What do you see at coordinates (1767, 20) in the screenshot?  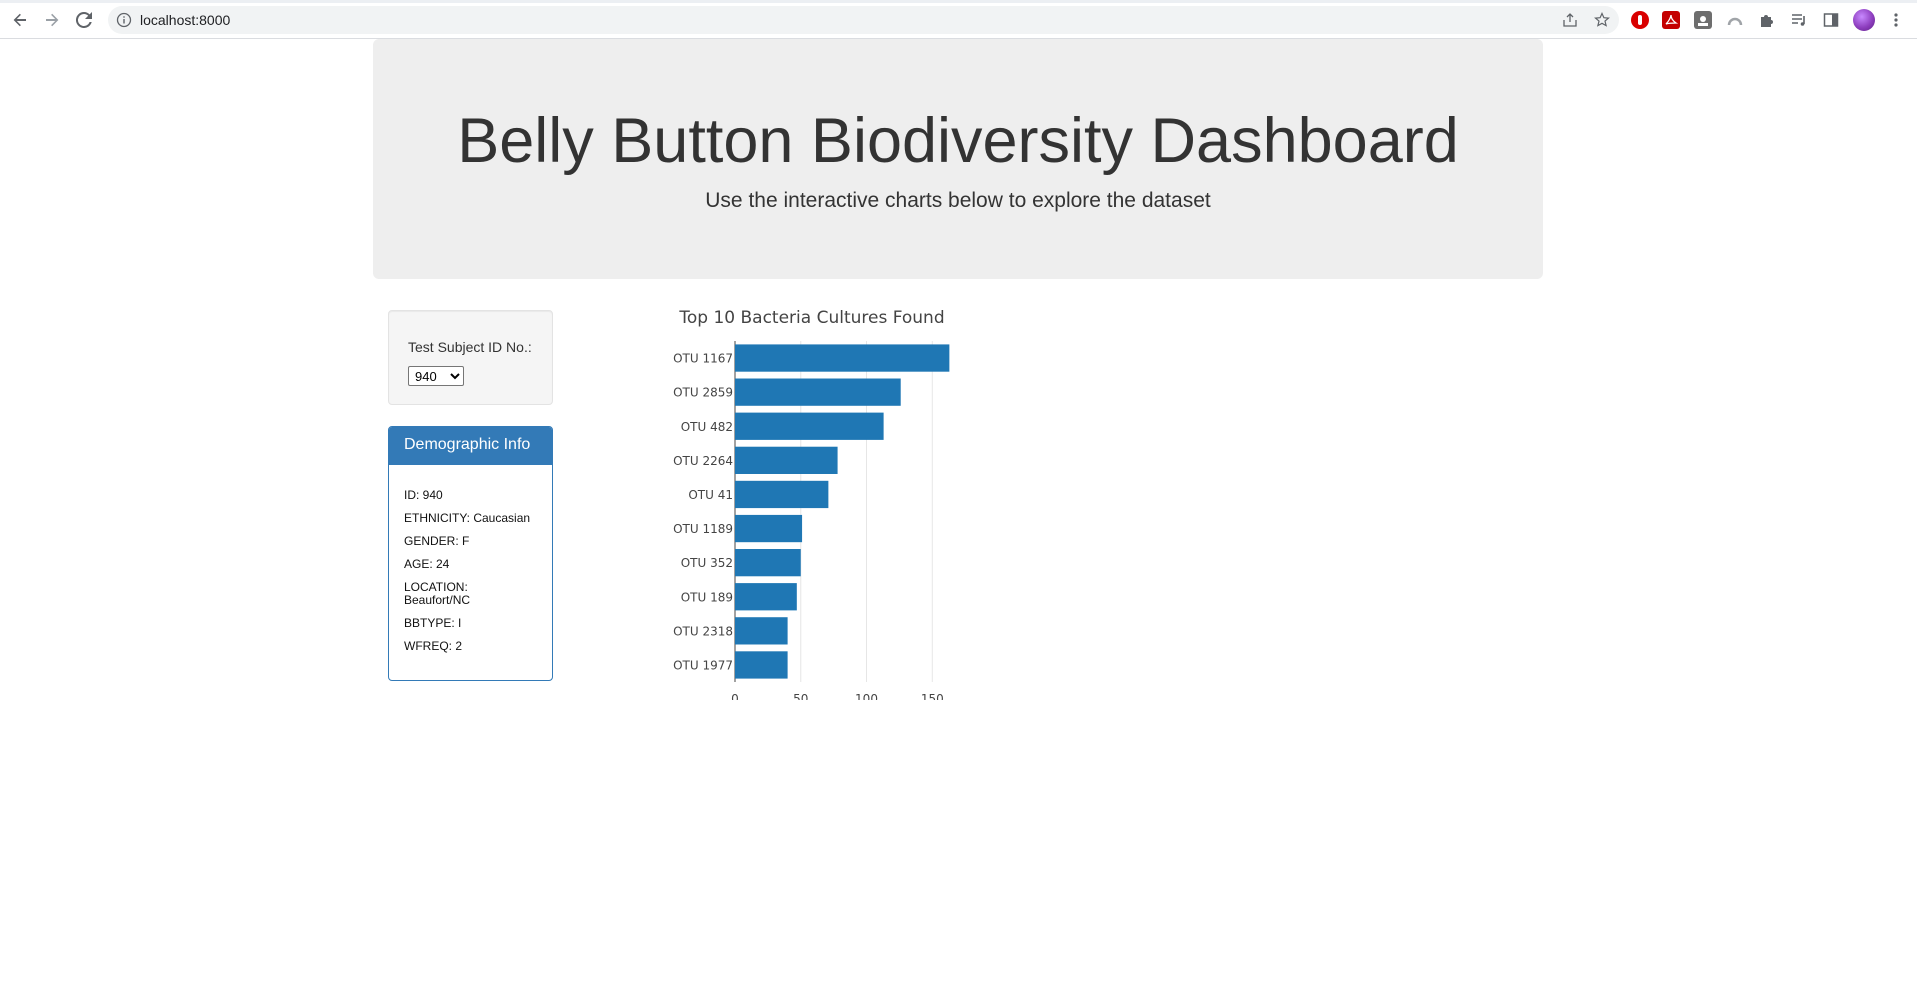 I see `puzzle-icon` at bounding box center [1767, 20].